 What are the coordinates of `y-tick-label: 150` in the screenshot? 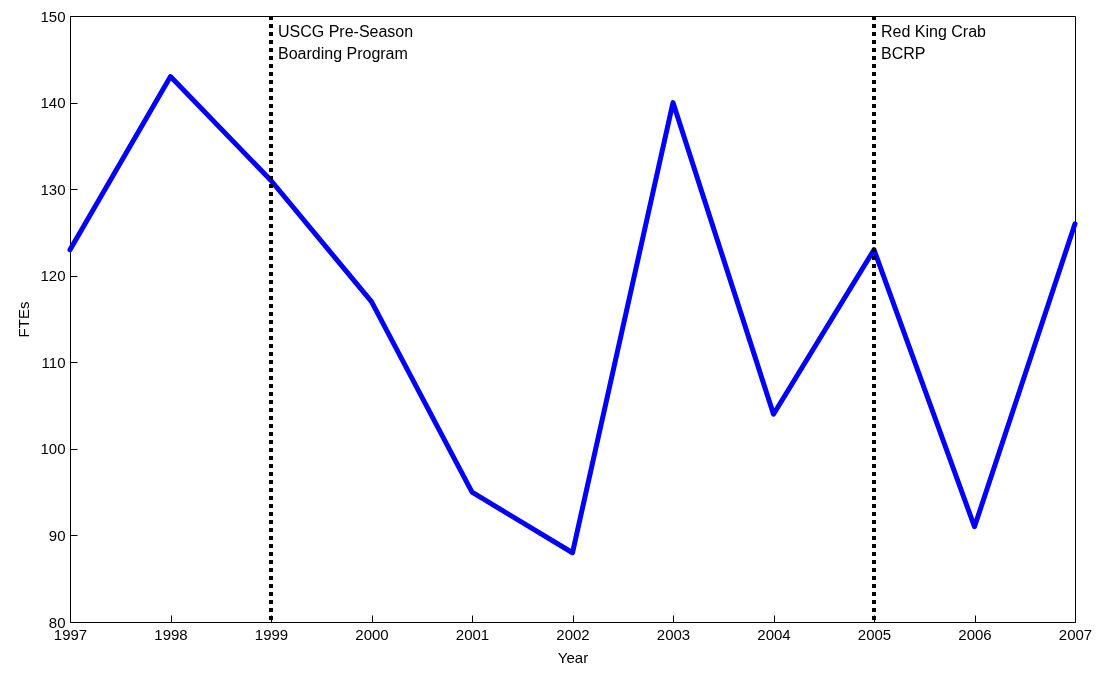 It's located at (53, 16).